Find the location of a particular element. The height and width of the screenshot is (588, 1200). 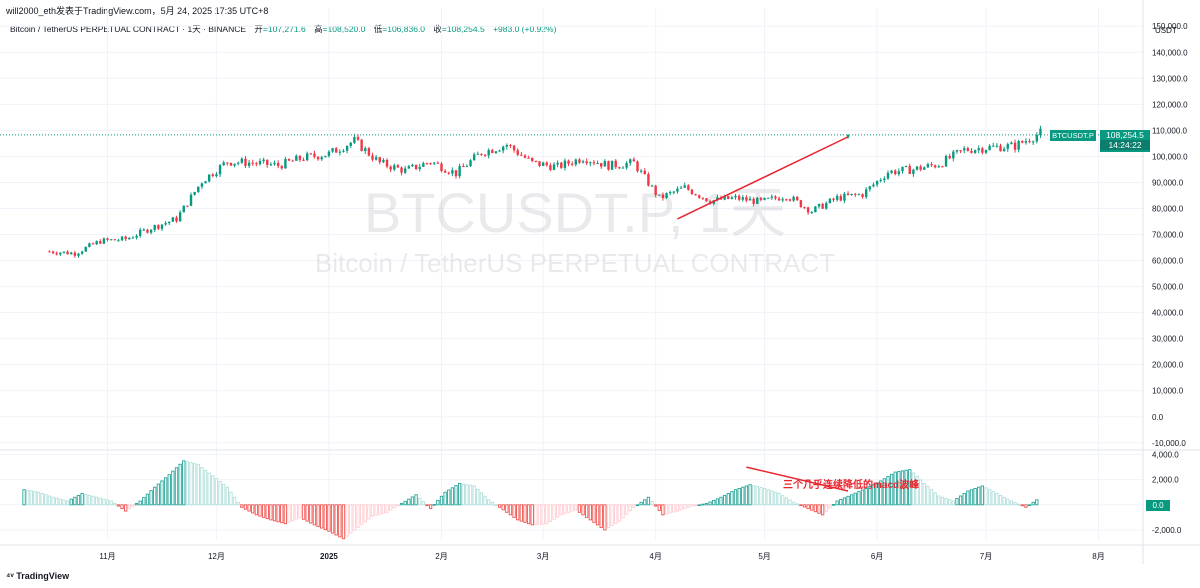

time-tick-label: 8月 is located at coordinates (1098, 556).